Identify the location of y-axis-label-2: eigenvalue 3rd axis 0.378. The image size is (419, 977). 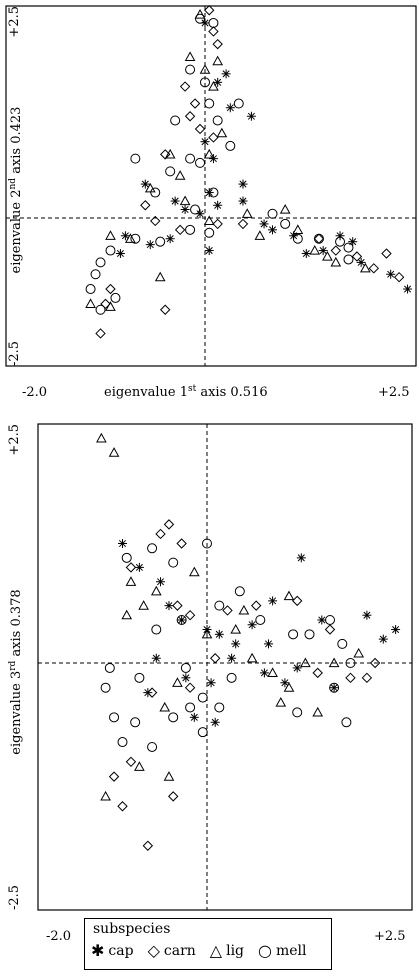
(16, 671).